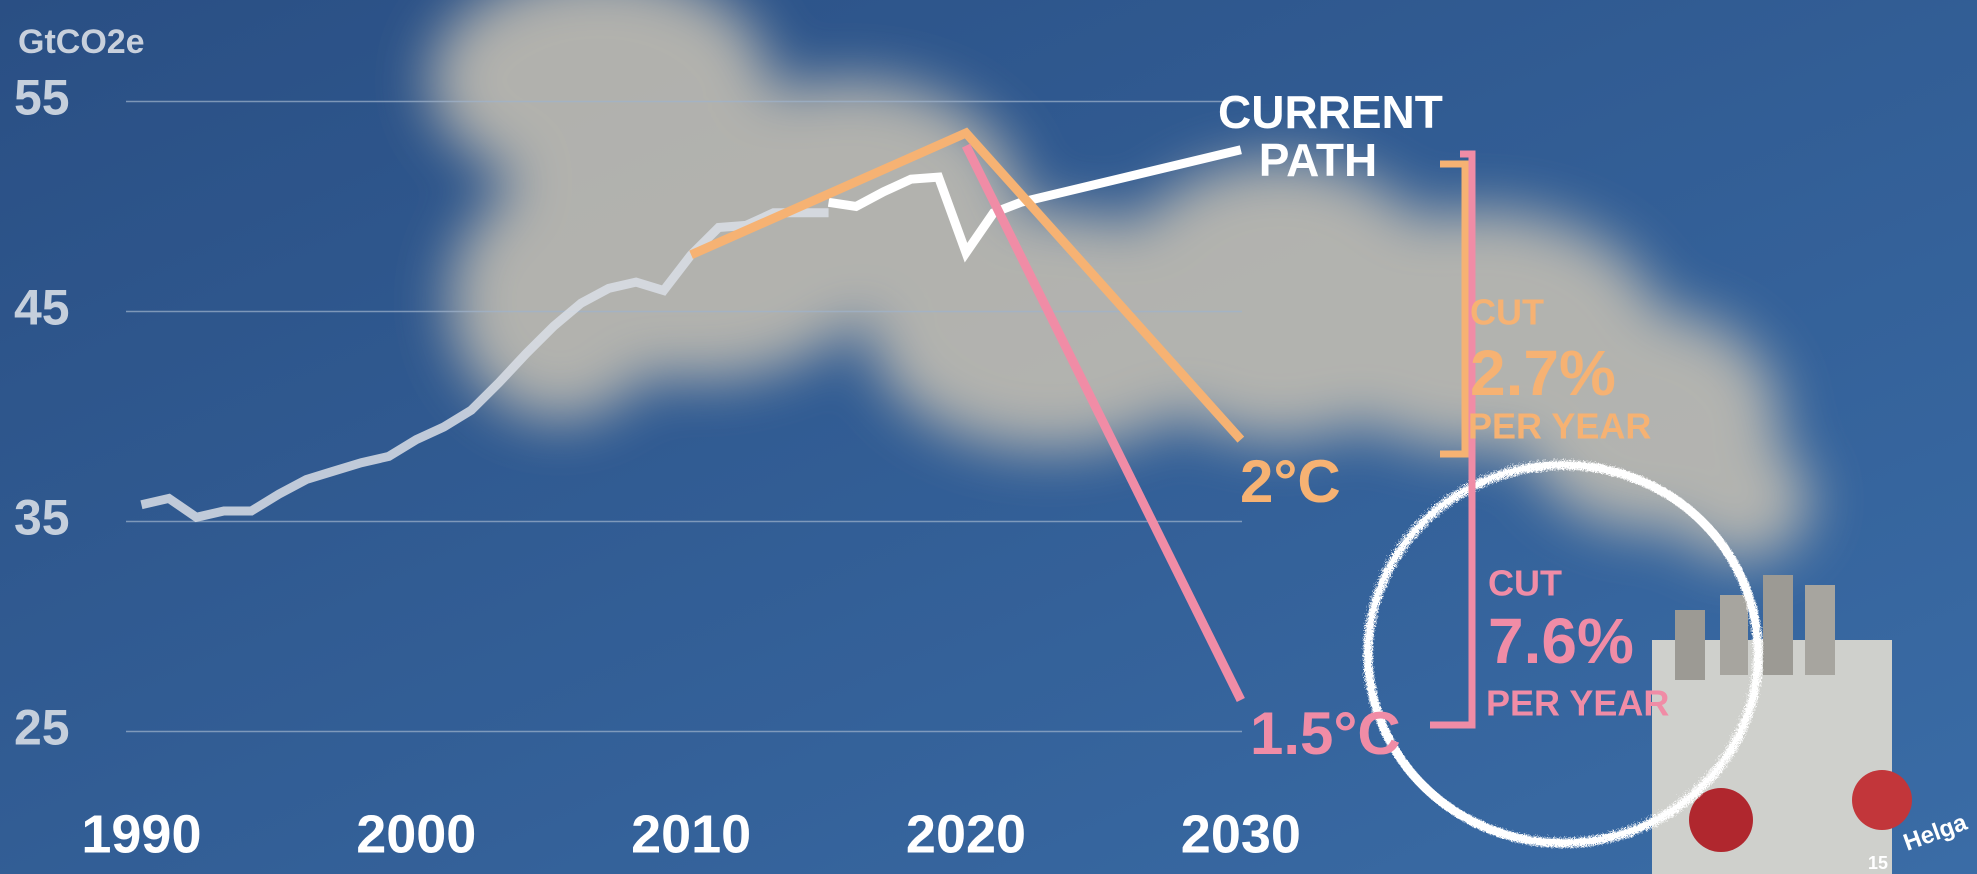 The width and height of the screenshot is (1977, 874). I want to click on y-tick-label: 45, so click(42, 308).